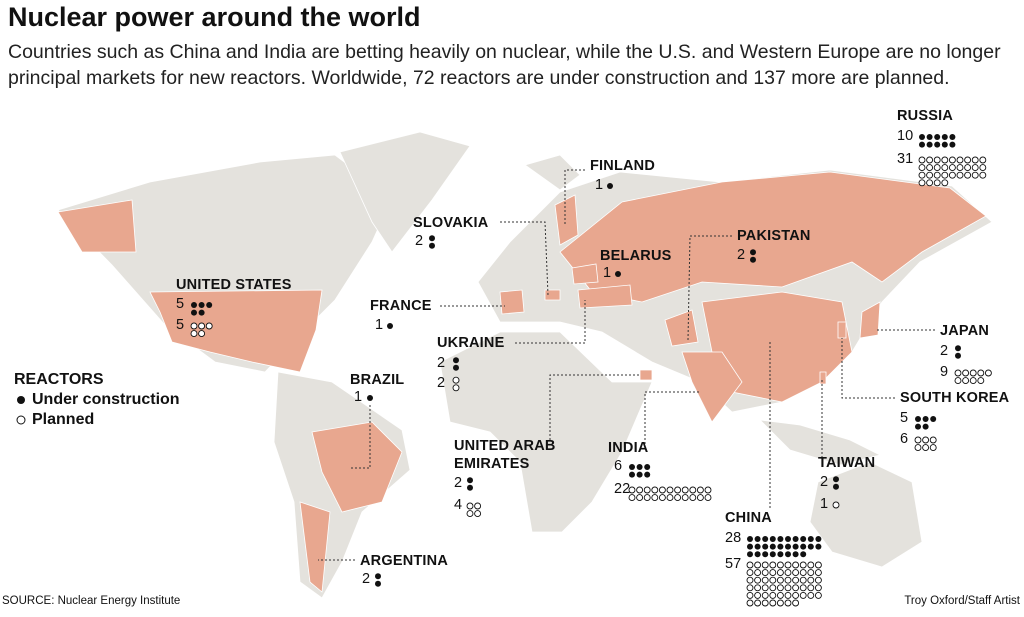  Describe the element at coordinates (401, 306) in the screenshot. I see `country-name: FRANCE` at that location.